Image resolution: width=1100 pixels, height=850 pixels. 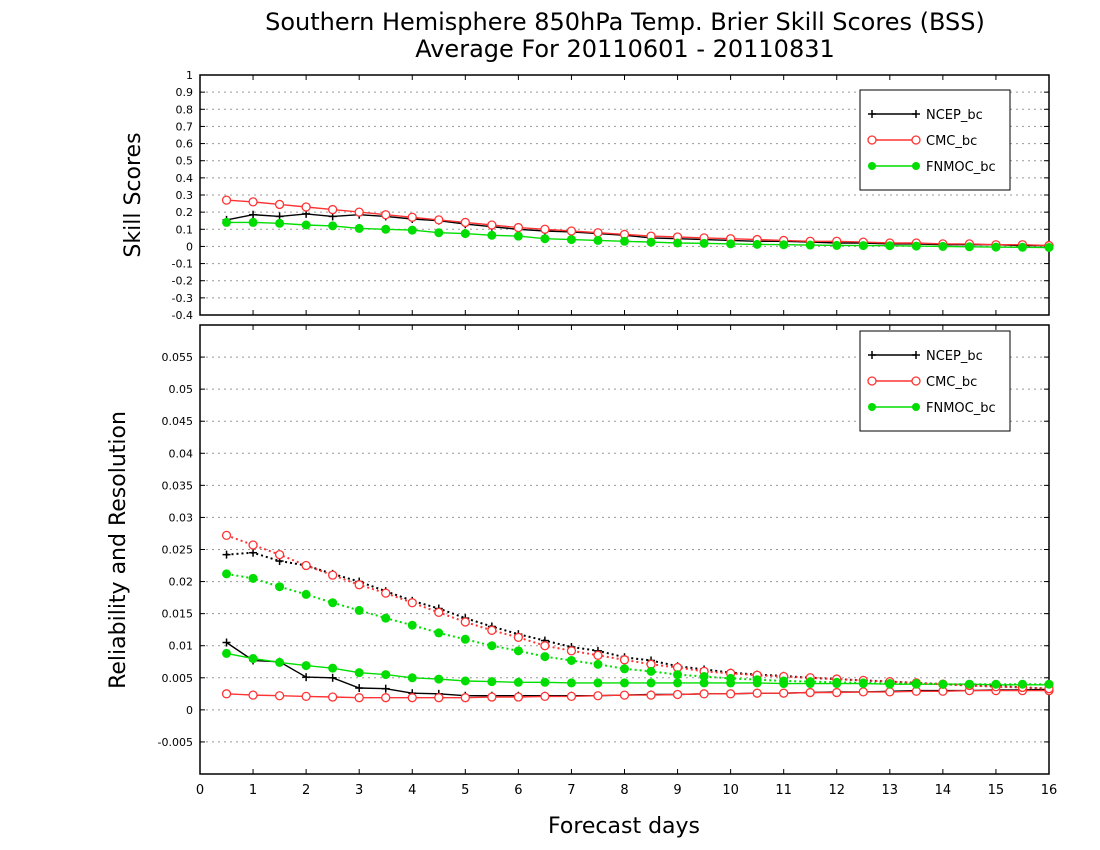 I want to click on top-point-ncep-bc, so click(x=253, y=214).